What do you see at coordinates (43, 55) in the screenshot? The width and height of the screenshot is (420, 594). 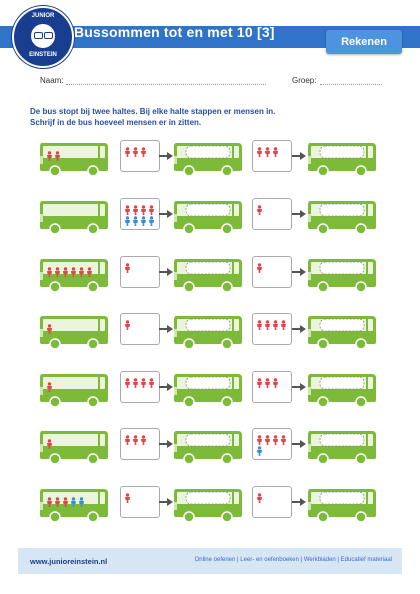 I see `logo-text-bottom: EINSTEIN` at bounding box center [43, 55].